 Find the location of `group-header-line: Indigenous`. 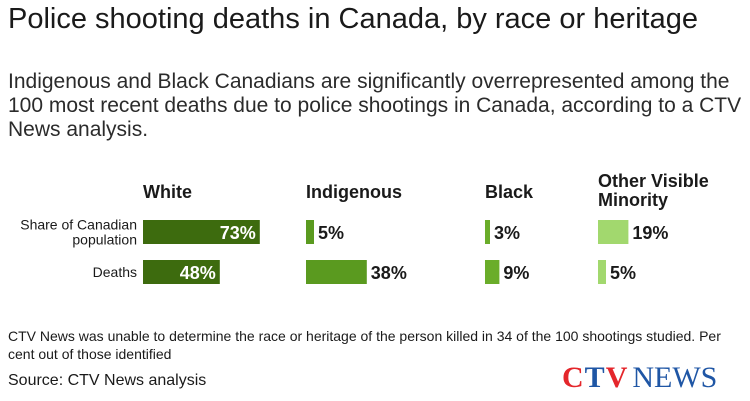

group-header-line: Indigenous is located at coordinates (354, 192).